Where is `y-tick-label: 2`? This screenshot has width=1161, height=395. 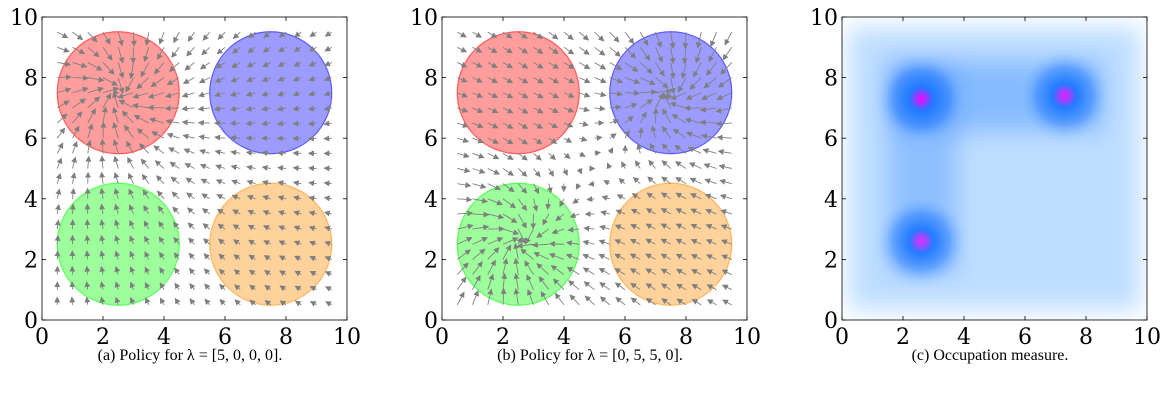
y-tick-label: 2 is located at coordinates (31, 260).